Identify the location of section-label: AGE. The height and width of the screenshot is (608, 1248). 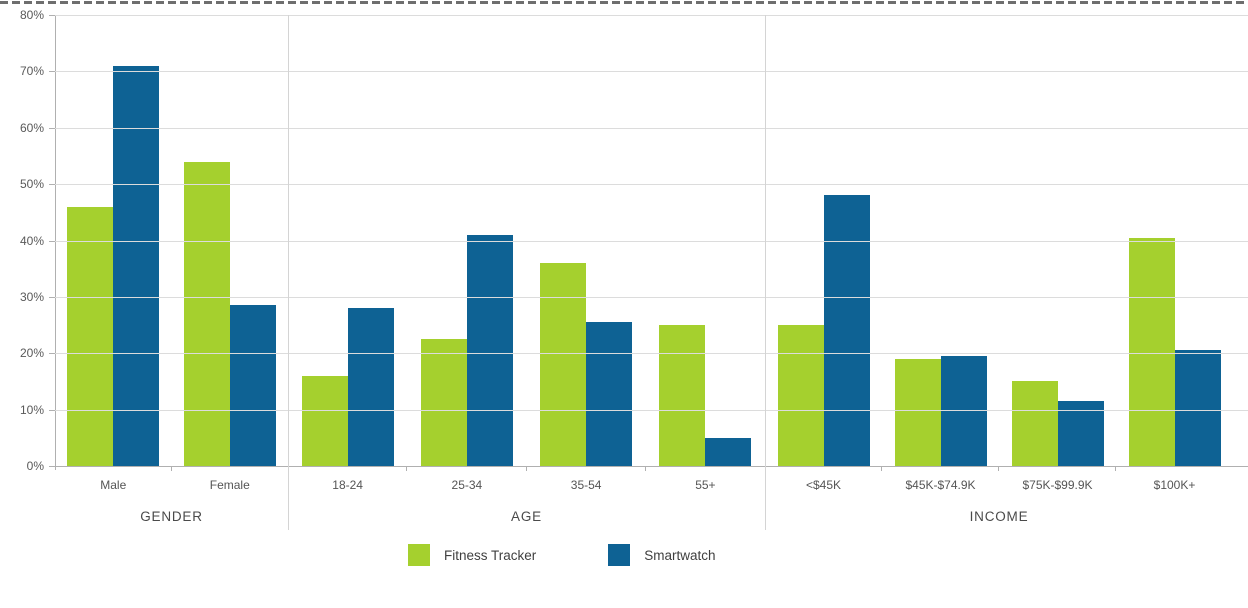
(526, 516).